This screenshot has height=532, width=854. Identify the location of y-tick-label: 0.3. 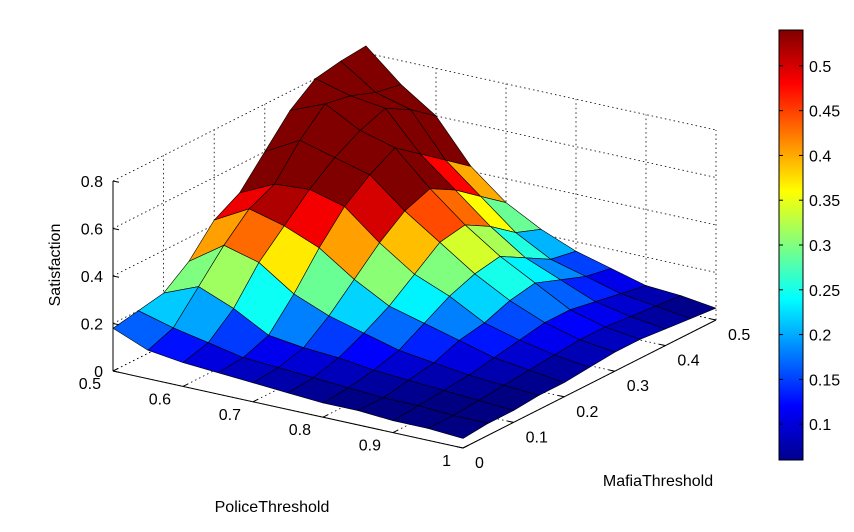
(638, 386).